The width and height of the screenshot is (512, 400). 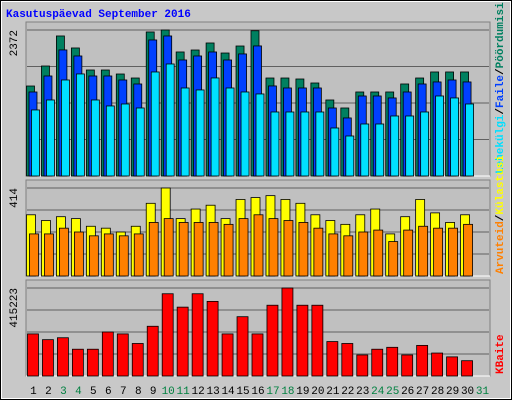 I want to click on x-tick-label: 1, so click(x=33, y=392).